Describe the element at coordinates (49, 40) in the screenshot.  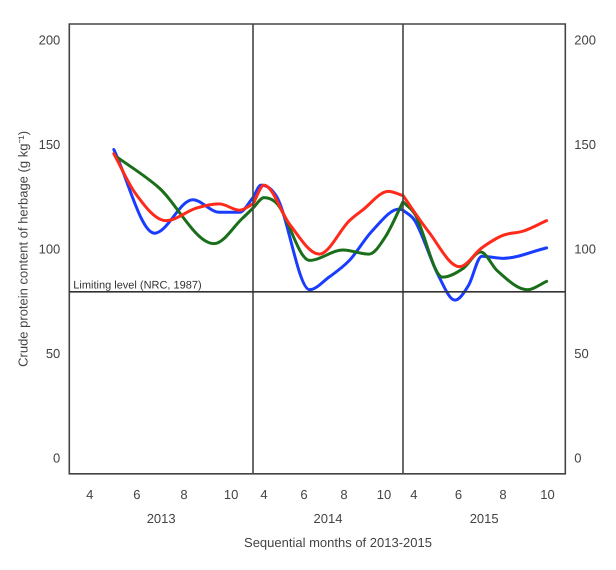
I see `y-tick-label: 200` at that location.